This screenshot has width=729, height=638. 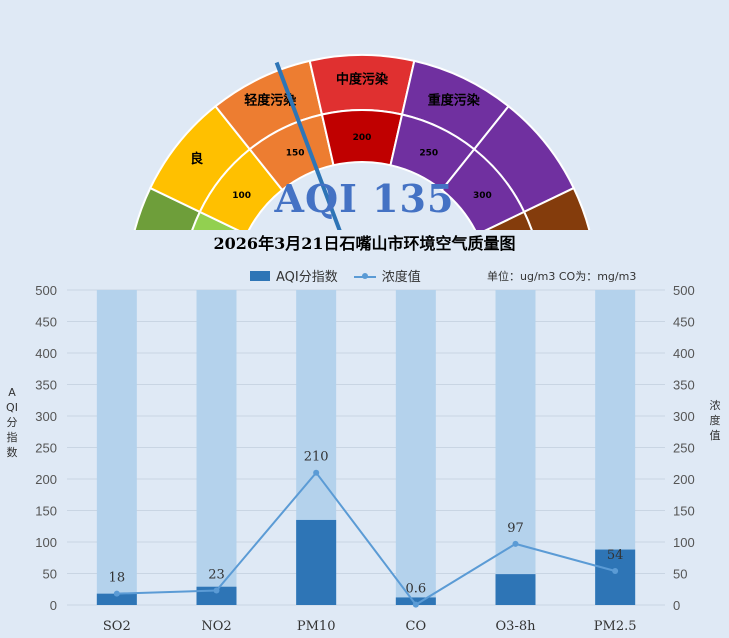 I want to click on y-left-tick-label: 100, so click(x=46, y=542).